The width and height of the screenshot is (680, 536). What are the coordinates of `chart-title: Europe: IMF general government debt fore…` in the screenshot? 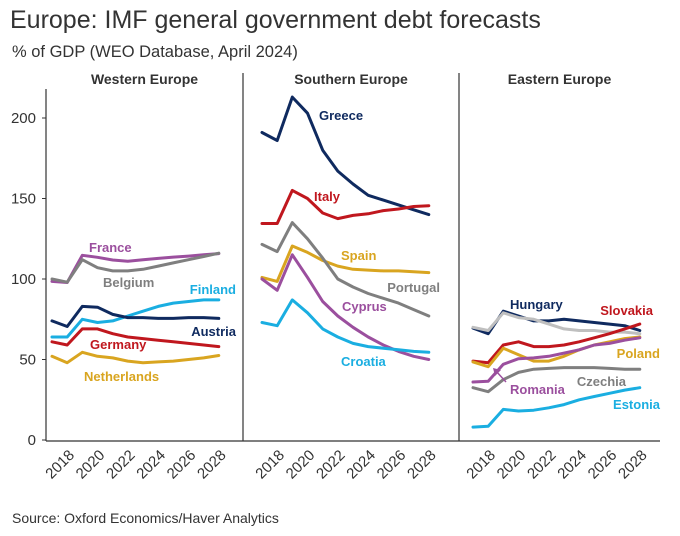 It's located at (275, 20).